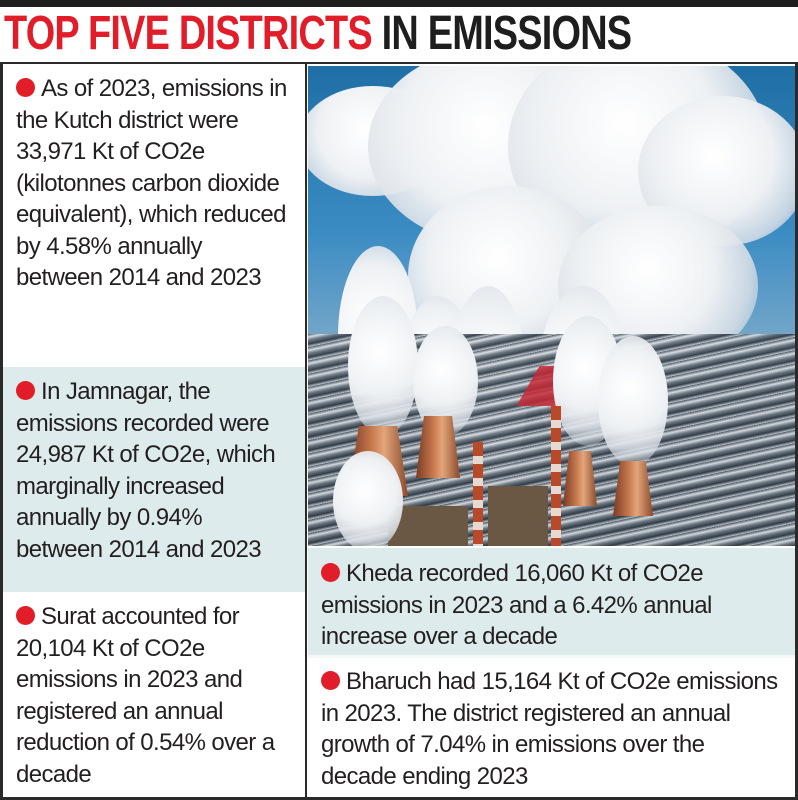  Describe the element at coordinates (506, 33) in the screenshot. I see `headline-black-part: IN EMISSIONS` at that location.